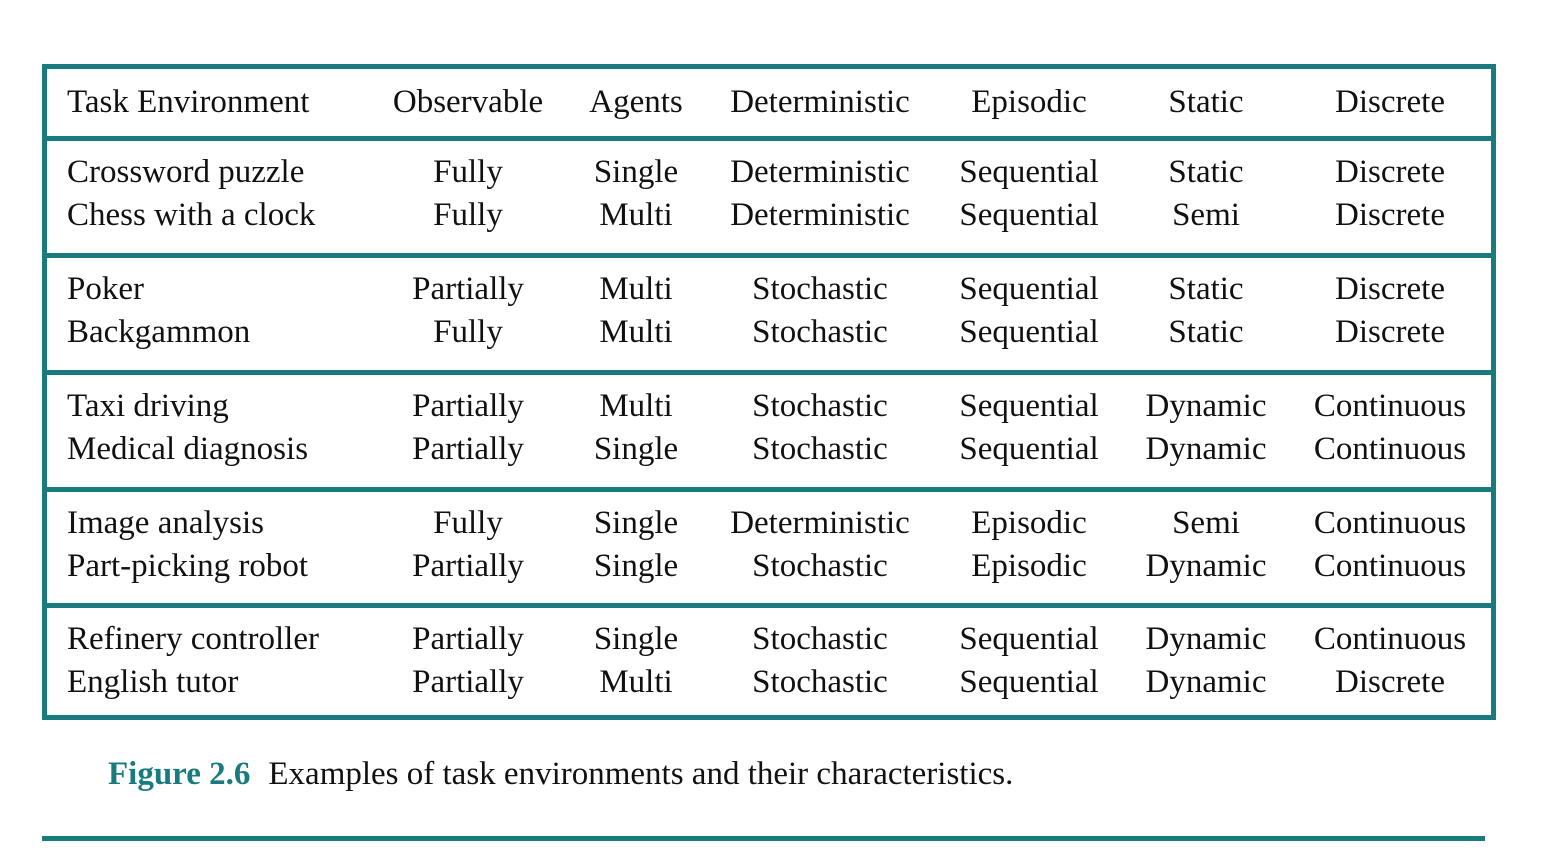 The image size is (1556, 862). Describe the element at coordinates (105, 289) in the screenshot. I see `cell-task-environment: Poker` at that location.